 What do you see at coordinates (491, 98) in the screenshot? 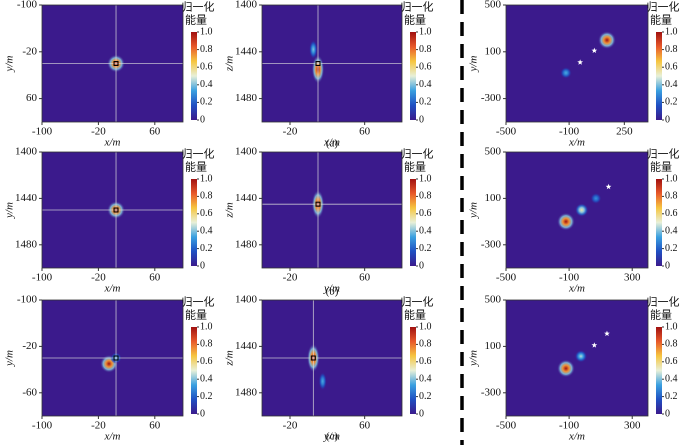
I see `y-tick-label: -300` at bounding box center [491, 98].